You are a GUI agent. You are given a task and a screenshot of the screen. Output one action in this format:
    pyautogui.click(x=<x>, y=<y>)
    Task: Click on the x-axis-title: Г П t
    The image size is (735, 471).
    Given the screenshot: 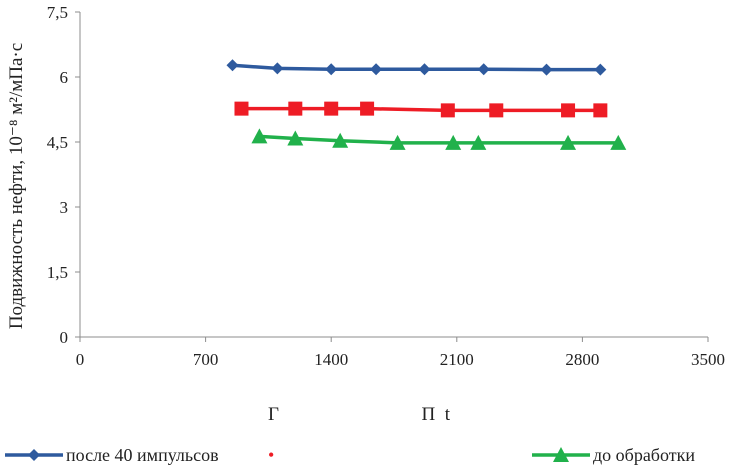 What is the action you would take?
    pyautogui.click(x=359, y=414)
    